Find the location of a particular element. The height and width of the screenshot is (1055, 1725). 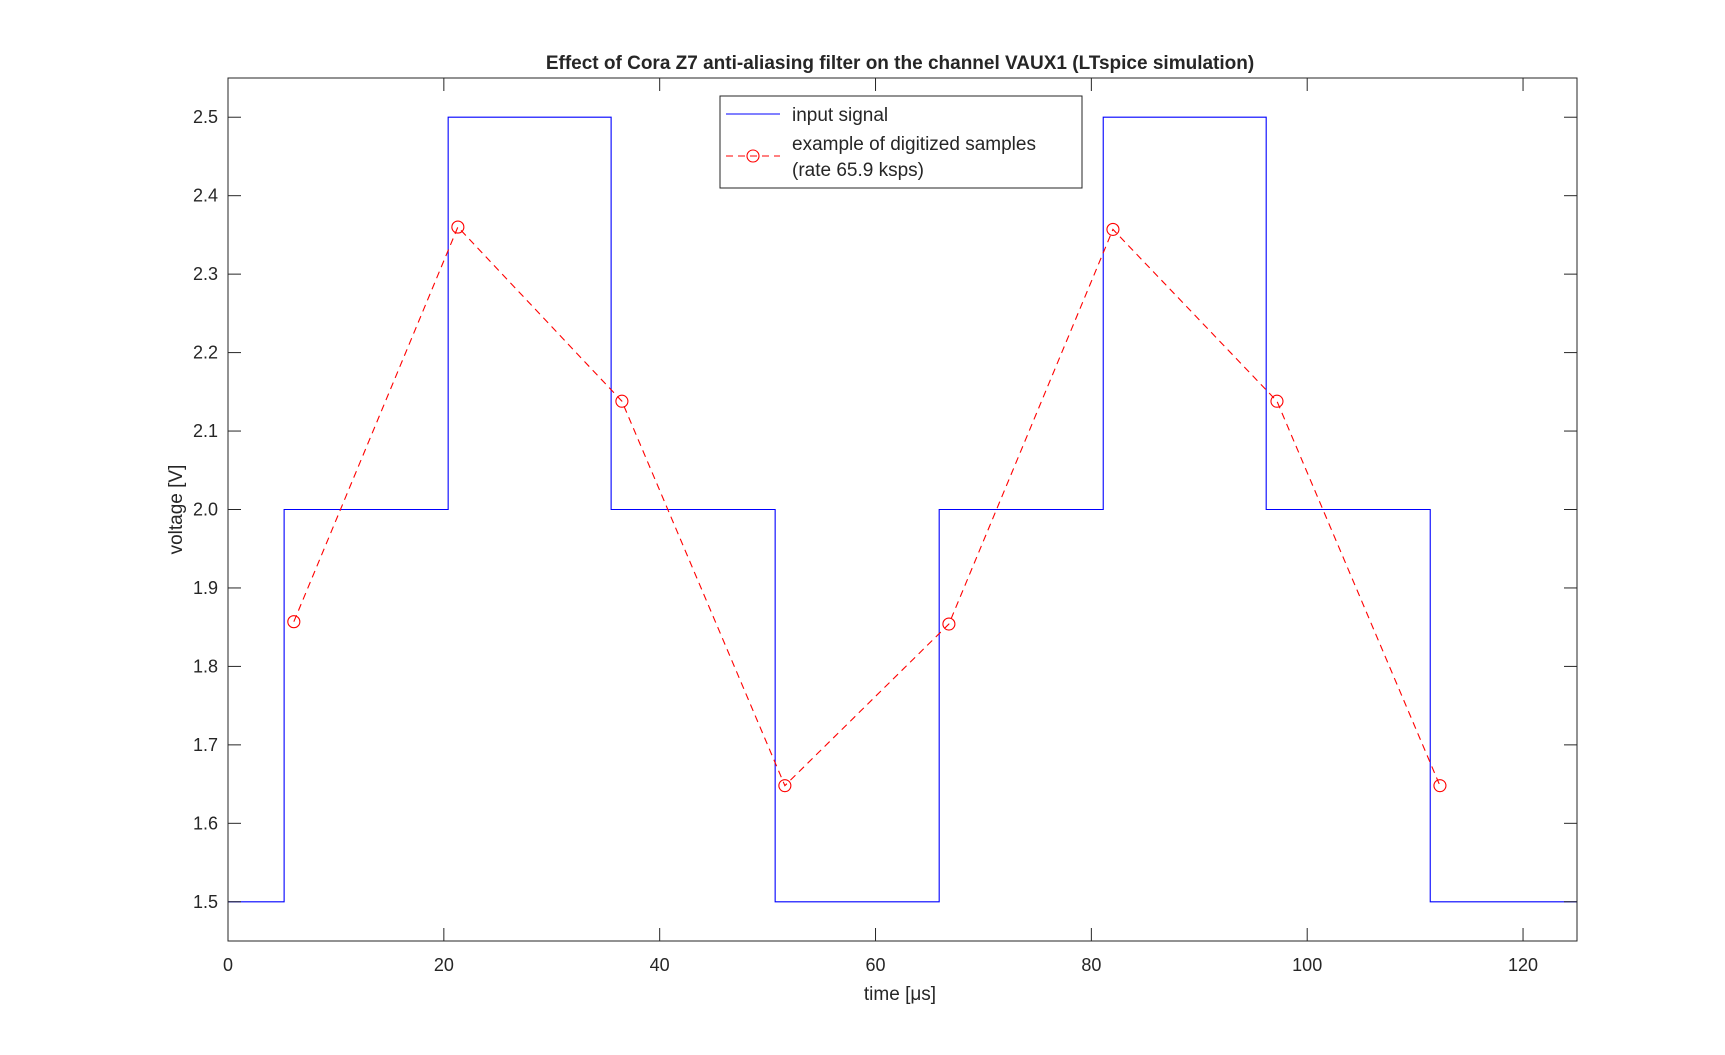

y-tick-label: 2.0 is located at coordinates (205, 510).